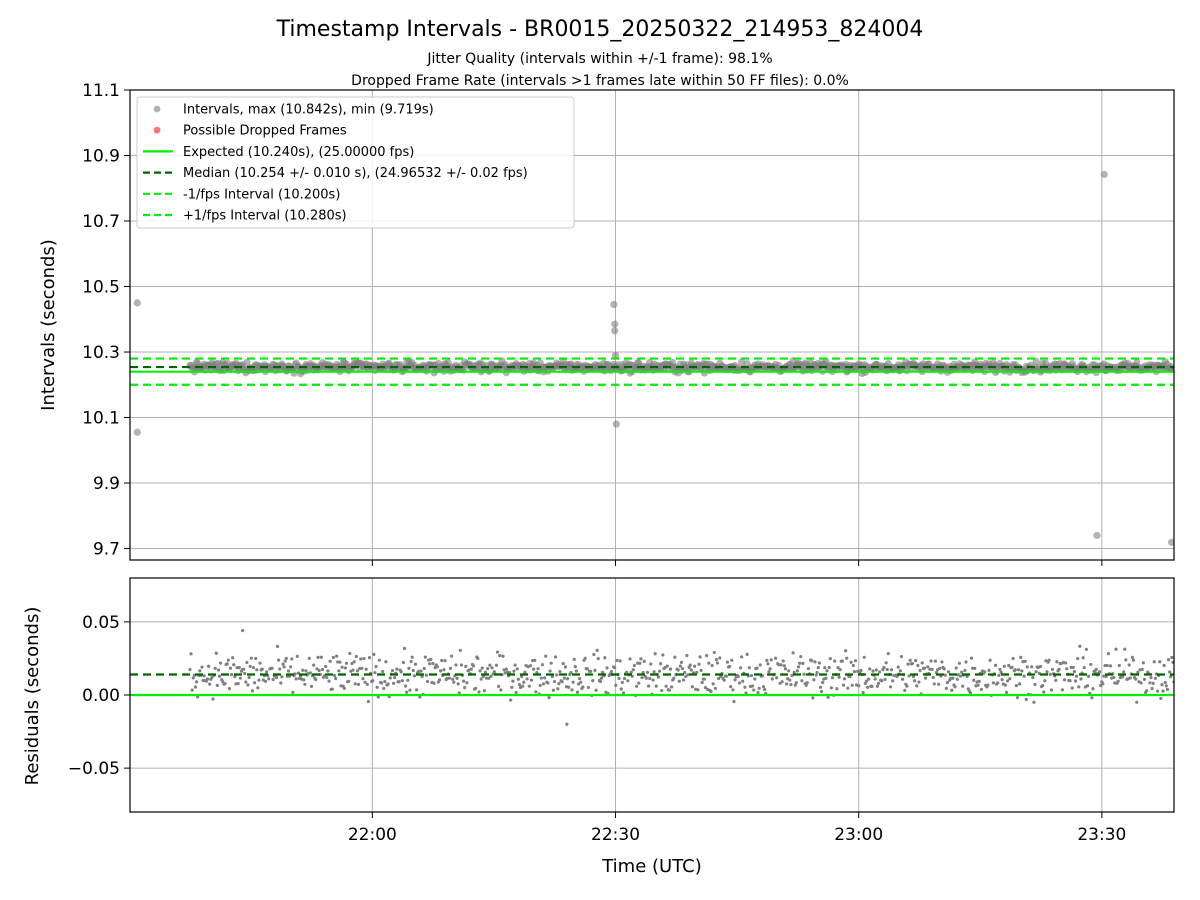 This screenshot has width=1200, height=900. I want to click on intervals-y-tick-label-3: 10.3, so click(101, 353).